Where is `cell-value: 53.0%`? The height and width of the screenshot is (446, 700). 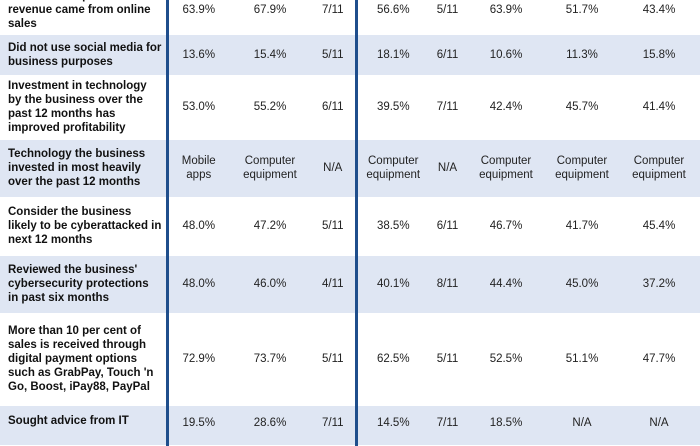
cell-value: 53.0% is located at coordinates (198, 107).